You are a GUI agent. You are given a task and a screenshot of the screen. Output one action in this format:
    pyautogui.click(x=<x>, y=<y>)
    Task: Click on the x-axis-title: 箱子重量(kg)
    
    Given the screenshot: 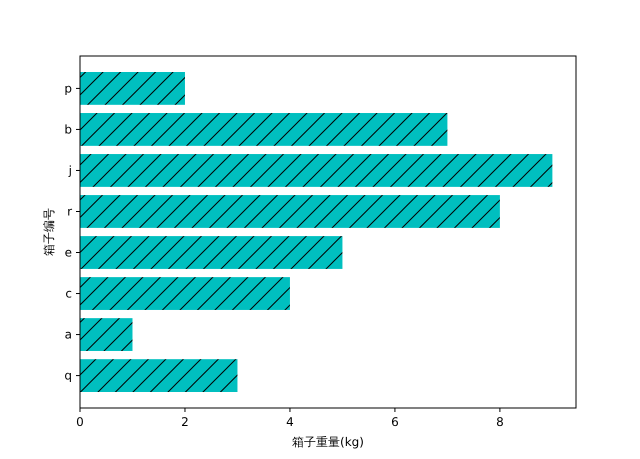 What is the action you would take?
    pyautogui.click(x=328, y=442)
    